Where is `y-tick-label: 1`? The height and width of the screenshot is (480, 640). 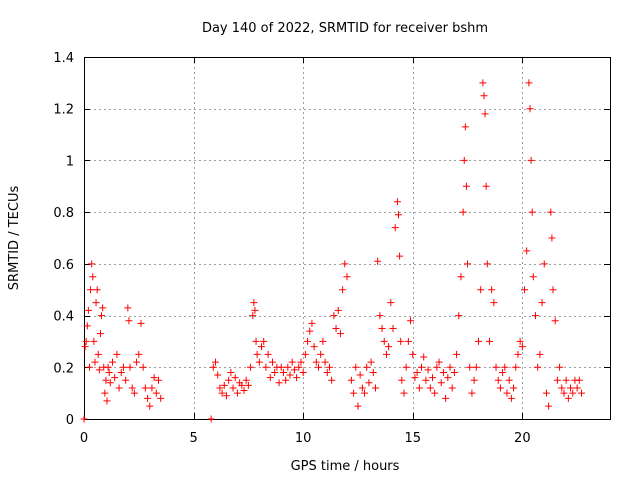 y-tick-label: 1 is located at coordinates (70, 161).